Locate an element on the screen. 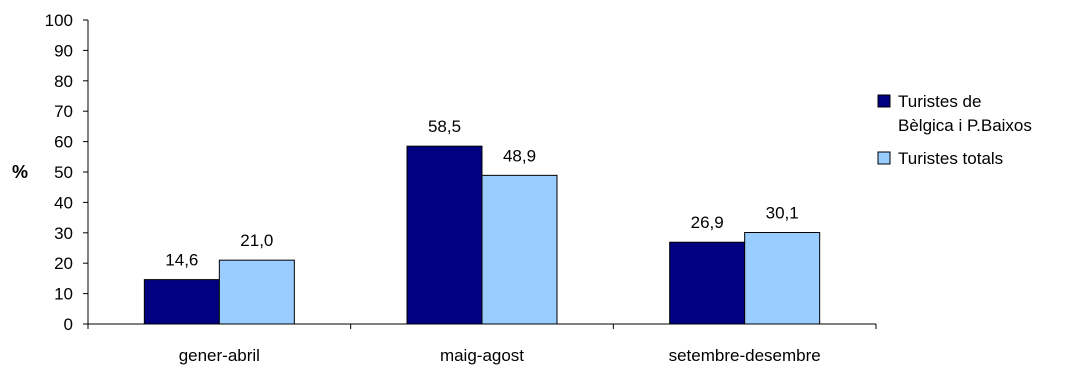  y-axis-title: % is located at coordinates (20, 172).